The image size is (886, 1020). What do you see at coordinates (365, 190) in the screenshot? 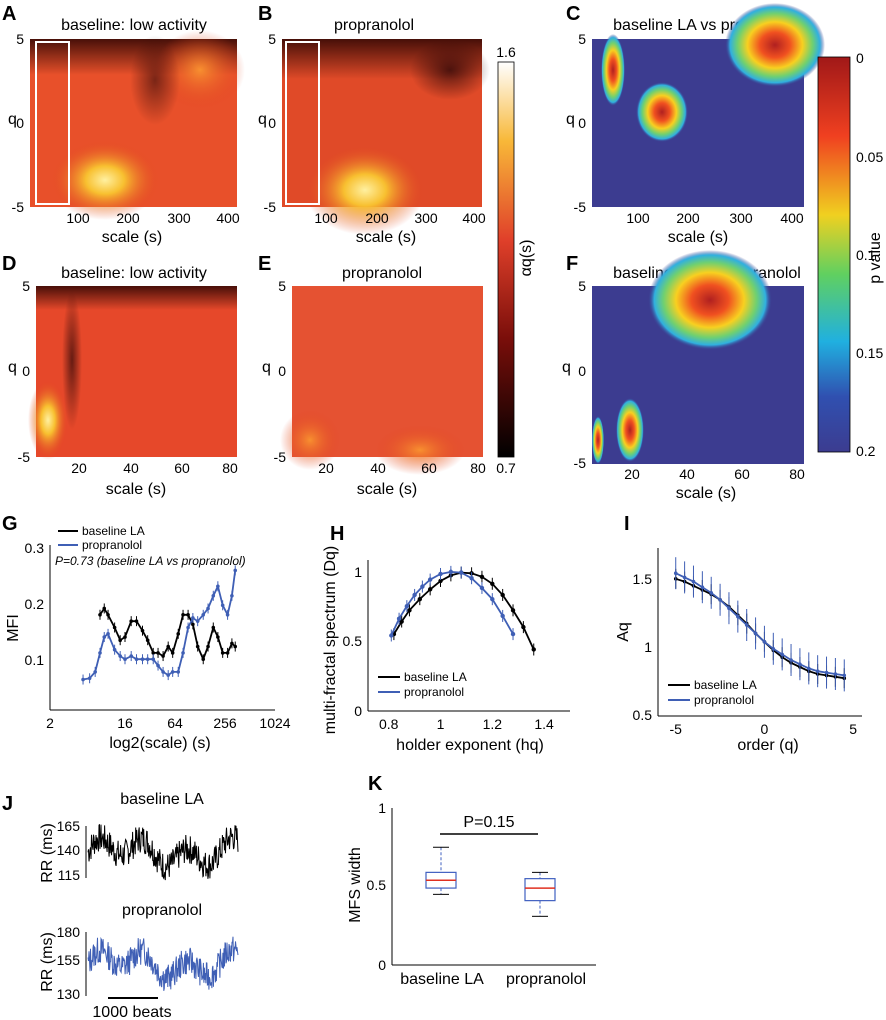
I see `heatmap-b-hot-spot` at bounding box center [365, 190].